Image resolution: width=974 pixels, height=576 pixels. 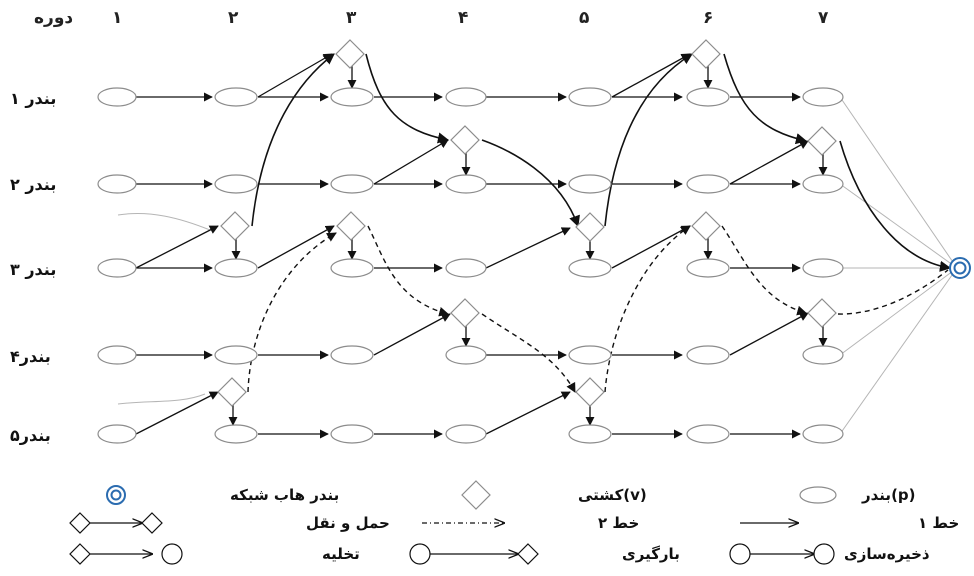 I want to click on port-label-5: بندر۵, so click(x=30, y=435).